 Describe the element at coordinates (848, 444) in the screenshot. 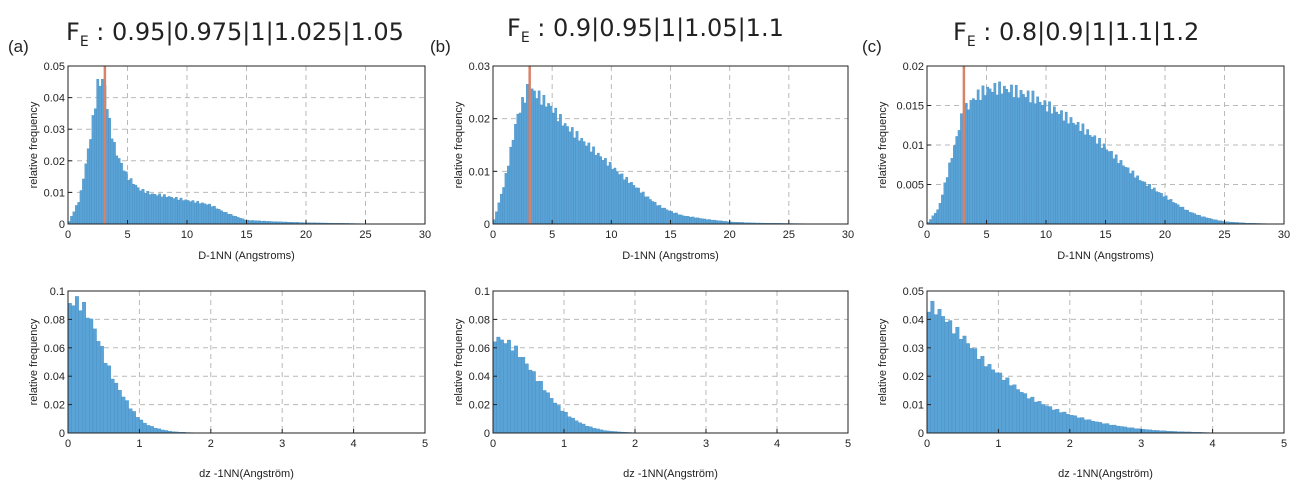

I see `x-tick-label: 5` at that location.